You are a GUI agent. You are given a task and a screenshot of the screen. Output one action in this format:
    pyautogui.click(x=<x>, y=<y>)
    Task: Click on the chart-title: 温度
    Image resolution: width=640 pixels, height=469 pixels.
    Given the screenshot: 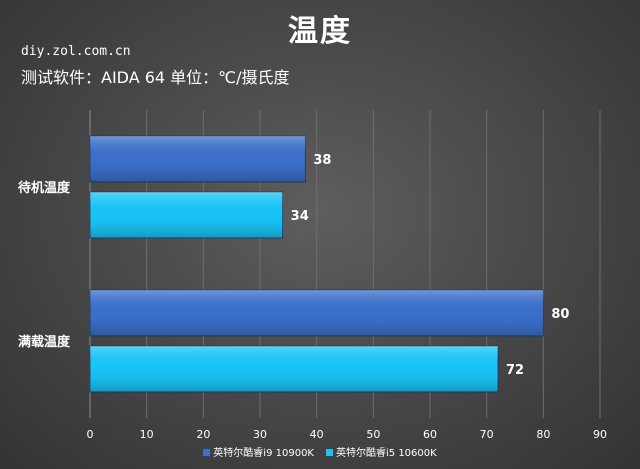 What is the action you would take?
    pyautogui.click(x=320, y=31)
    